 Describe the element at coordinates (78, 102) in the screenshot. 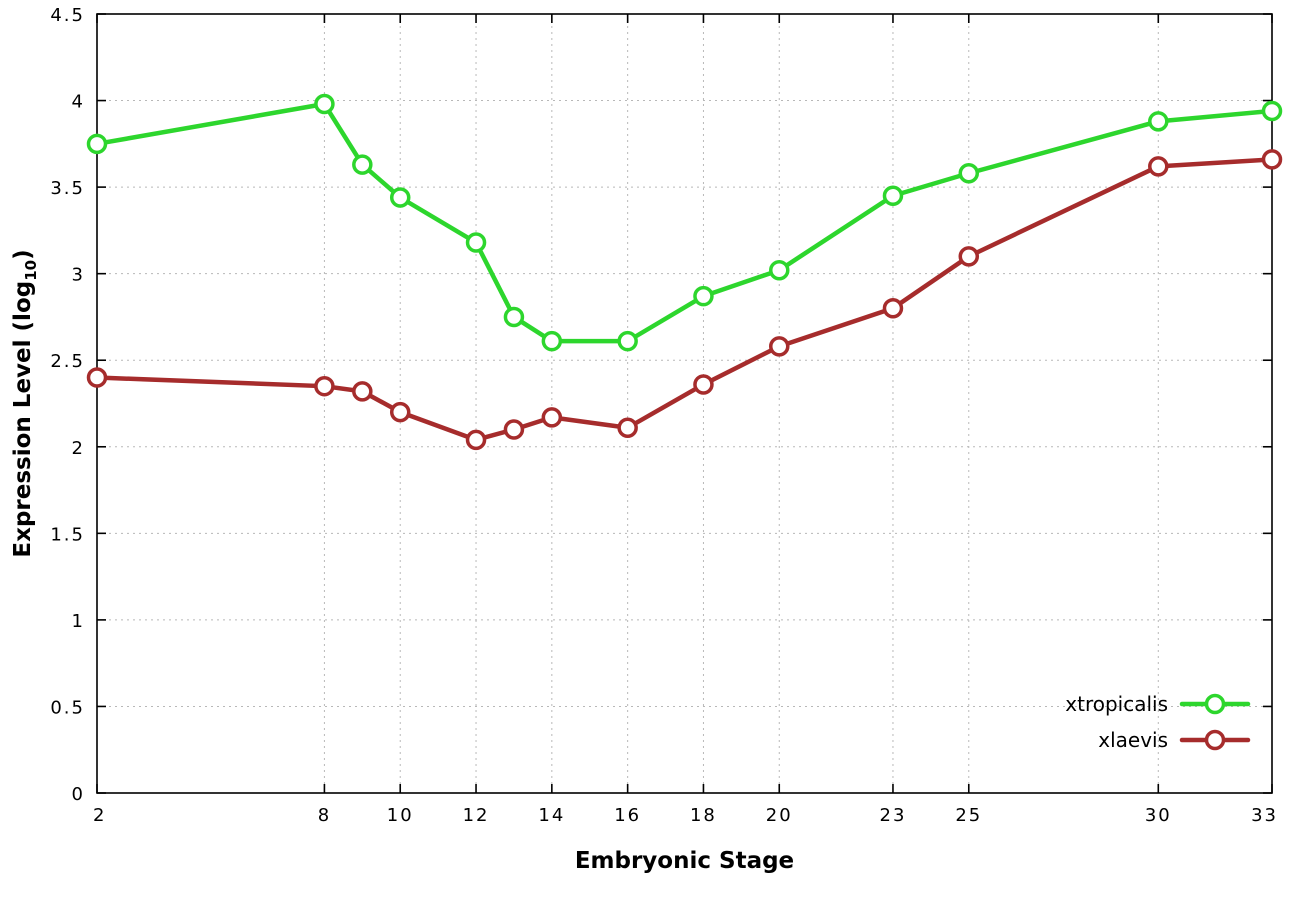

I see `y-tick-label: 4` at that location.